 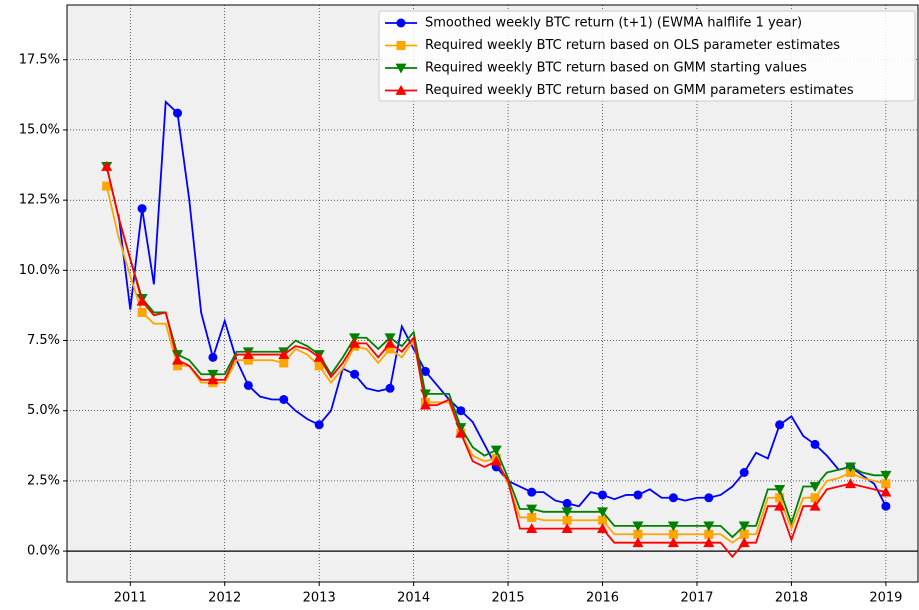 What do you see at coordinates (508, 598) in the screenshot?
I see `x-tick-label: 2015` at bounding box center [508, 598].